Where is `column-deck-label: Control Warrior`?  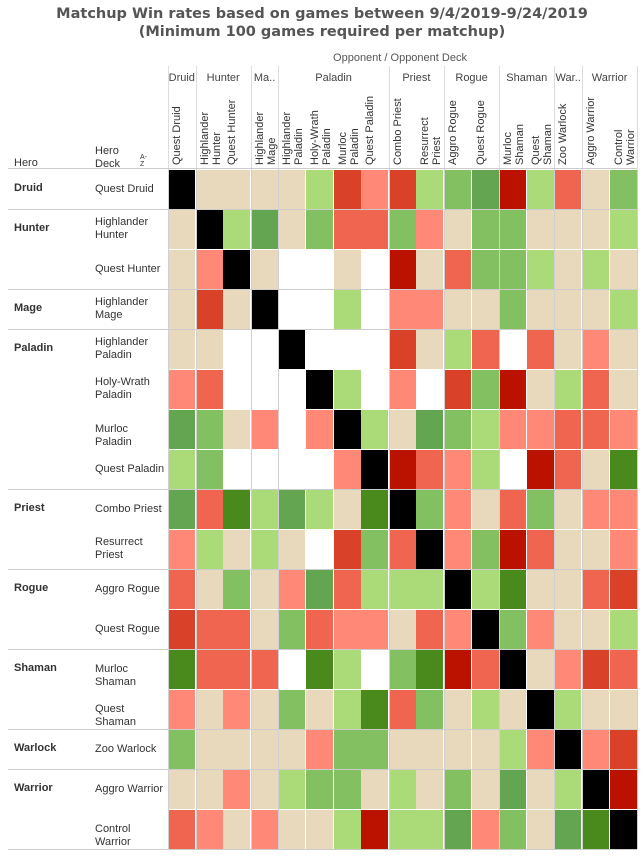 column-deck-label: Control Warrior is located at coordinates (624, 147).